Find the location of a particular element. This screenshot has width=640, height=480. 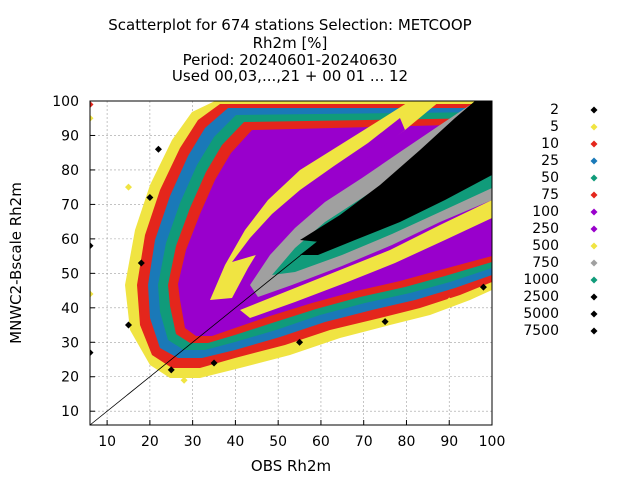

legend-label-4: 50 is located at coordinates (550, 178).